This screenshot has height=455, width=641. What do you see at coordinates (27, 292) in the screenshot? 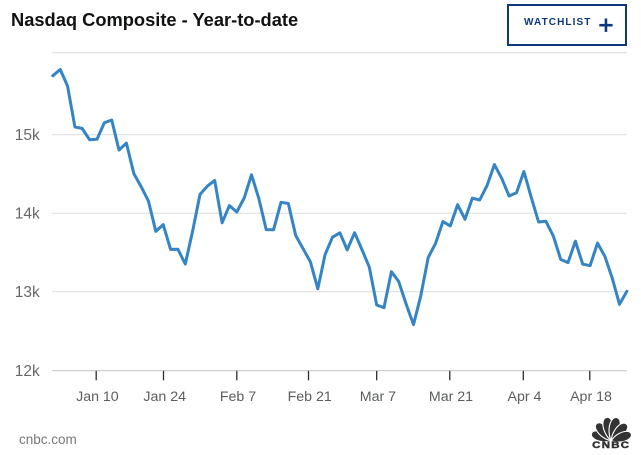
I see `svg-text: 13k` at bounding box center [27, 292].